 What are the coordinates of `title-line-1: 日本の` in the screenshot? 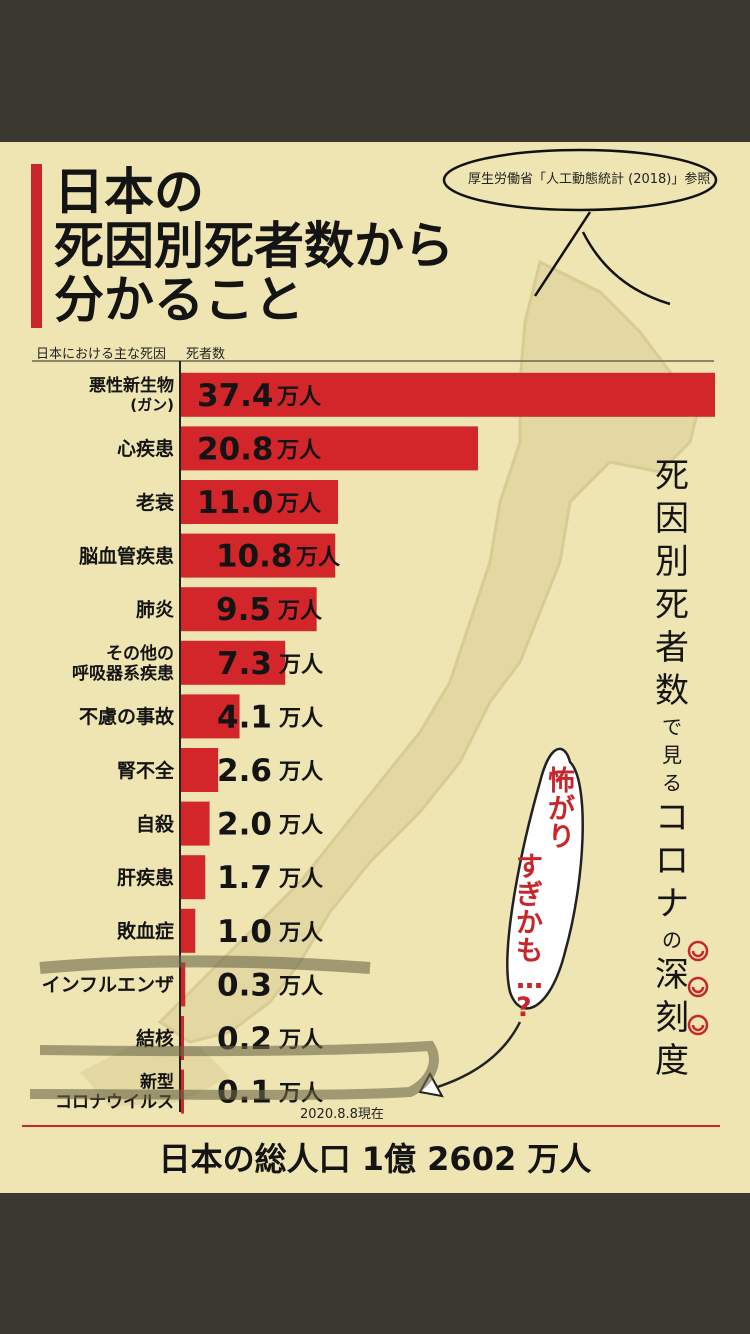 It's located at (129, 192).